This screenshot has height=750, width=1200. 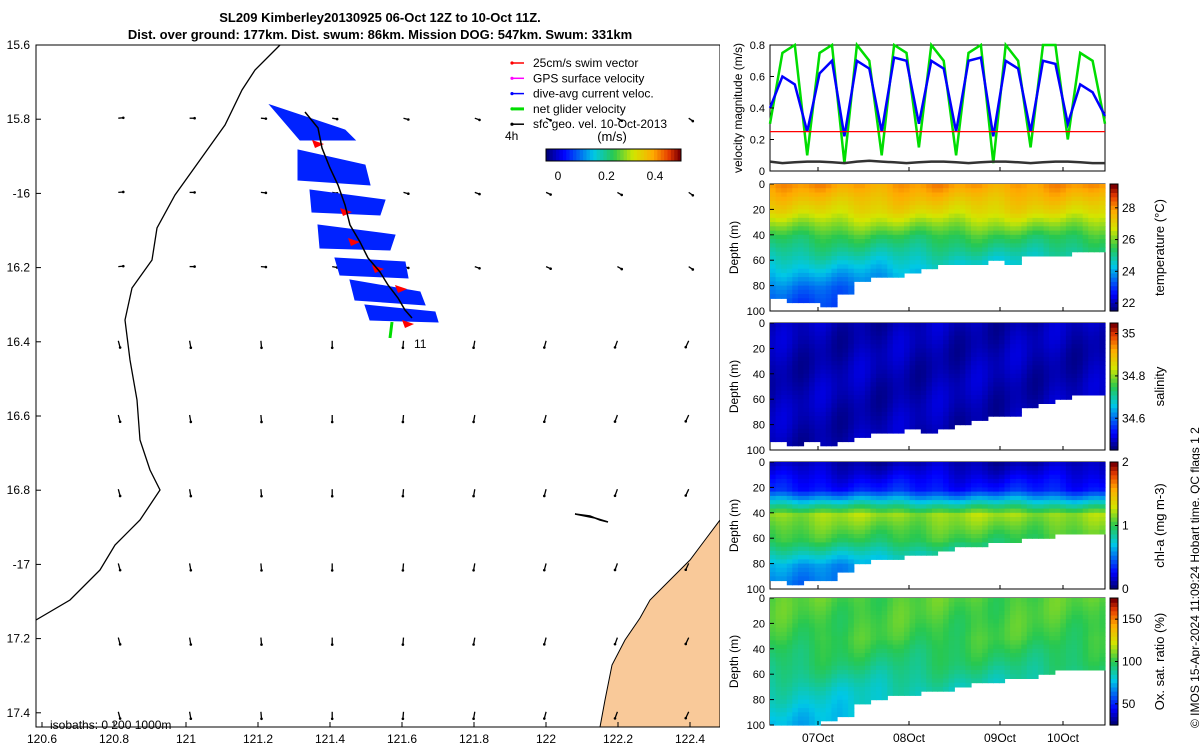 I want to click on temperature-cbar-cell, so click(x=1114, y=233).